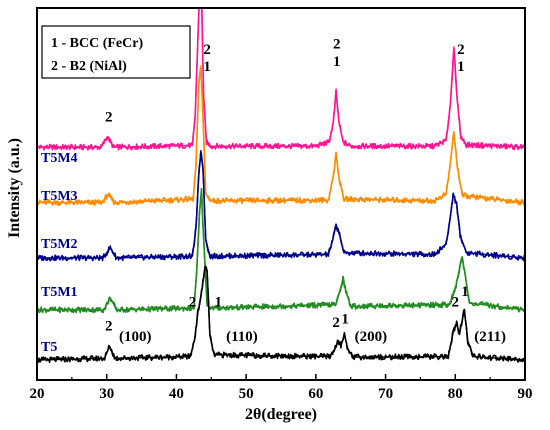 This screenshot has height=430, width=550. I want to click on series-label-t5m1: T5M1, so click(59, 292).